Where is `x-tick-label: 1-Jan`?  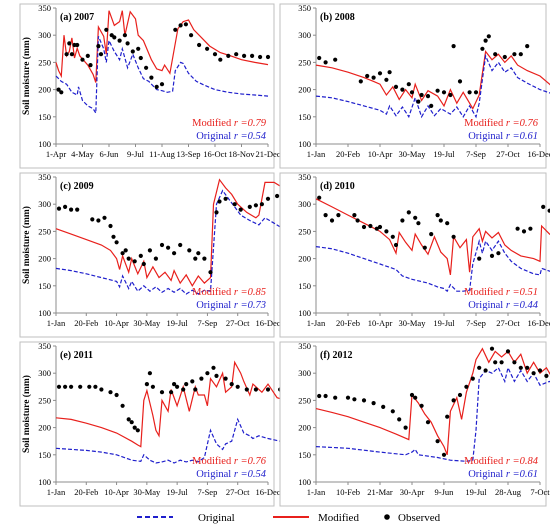
x-tick-label: 1-Jan is located at coordinates (316, 492).